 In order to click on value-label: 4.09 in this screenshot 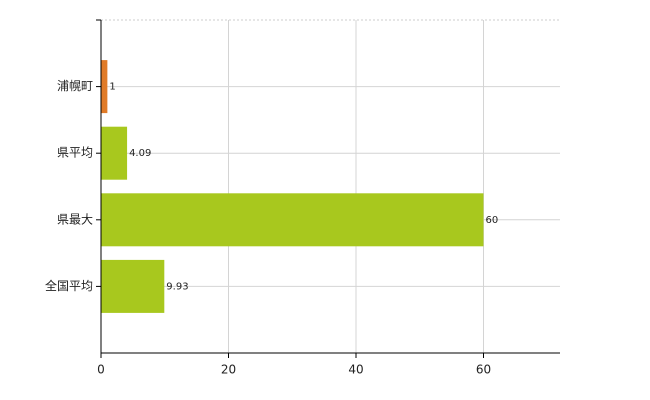, I will do `click(140, 153)`.